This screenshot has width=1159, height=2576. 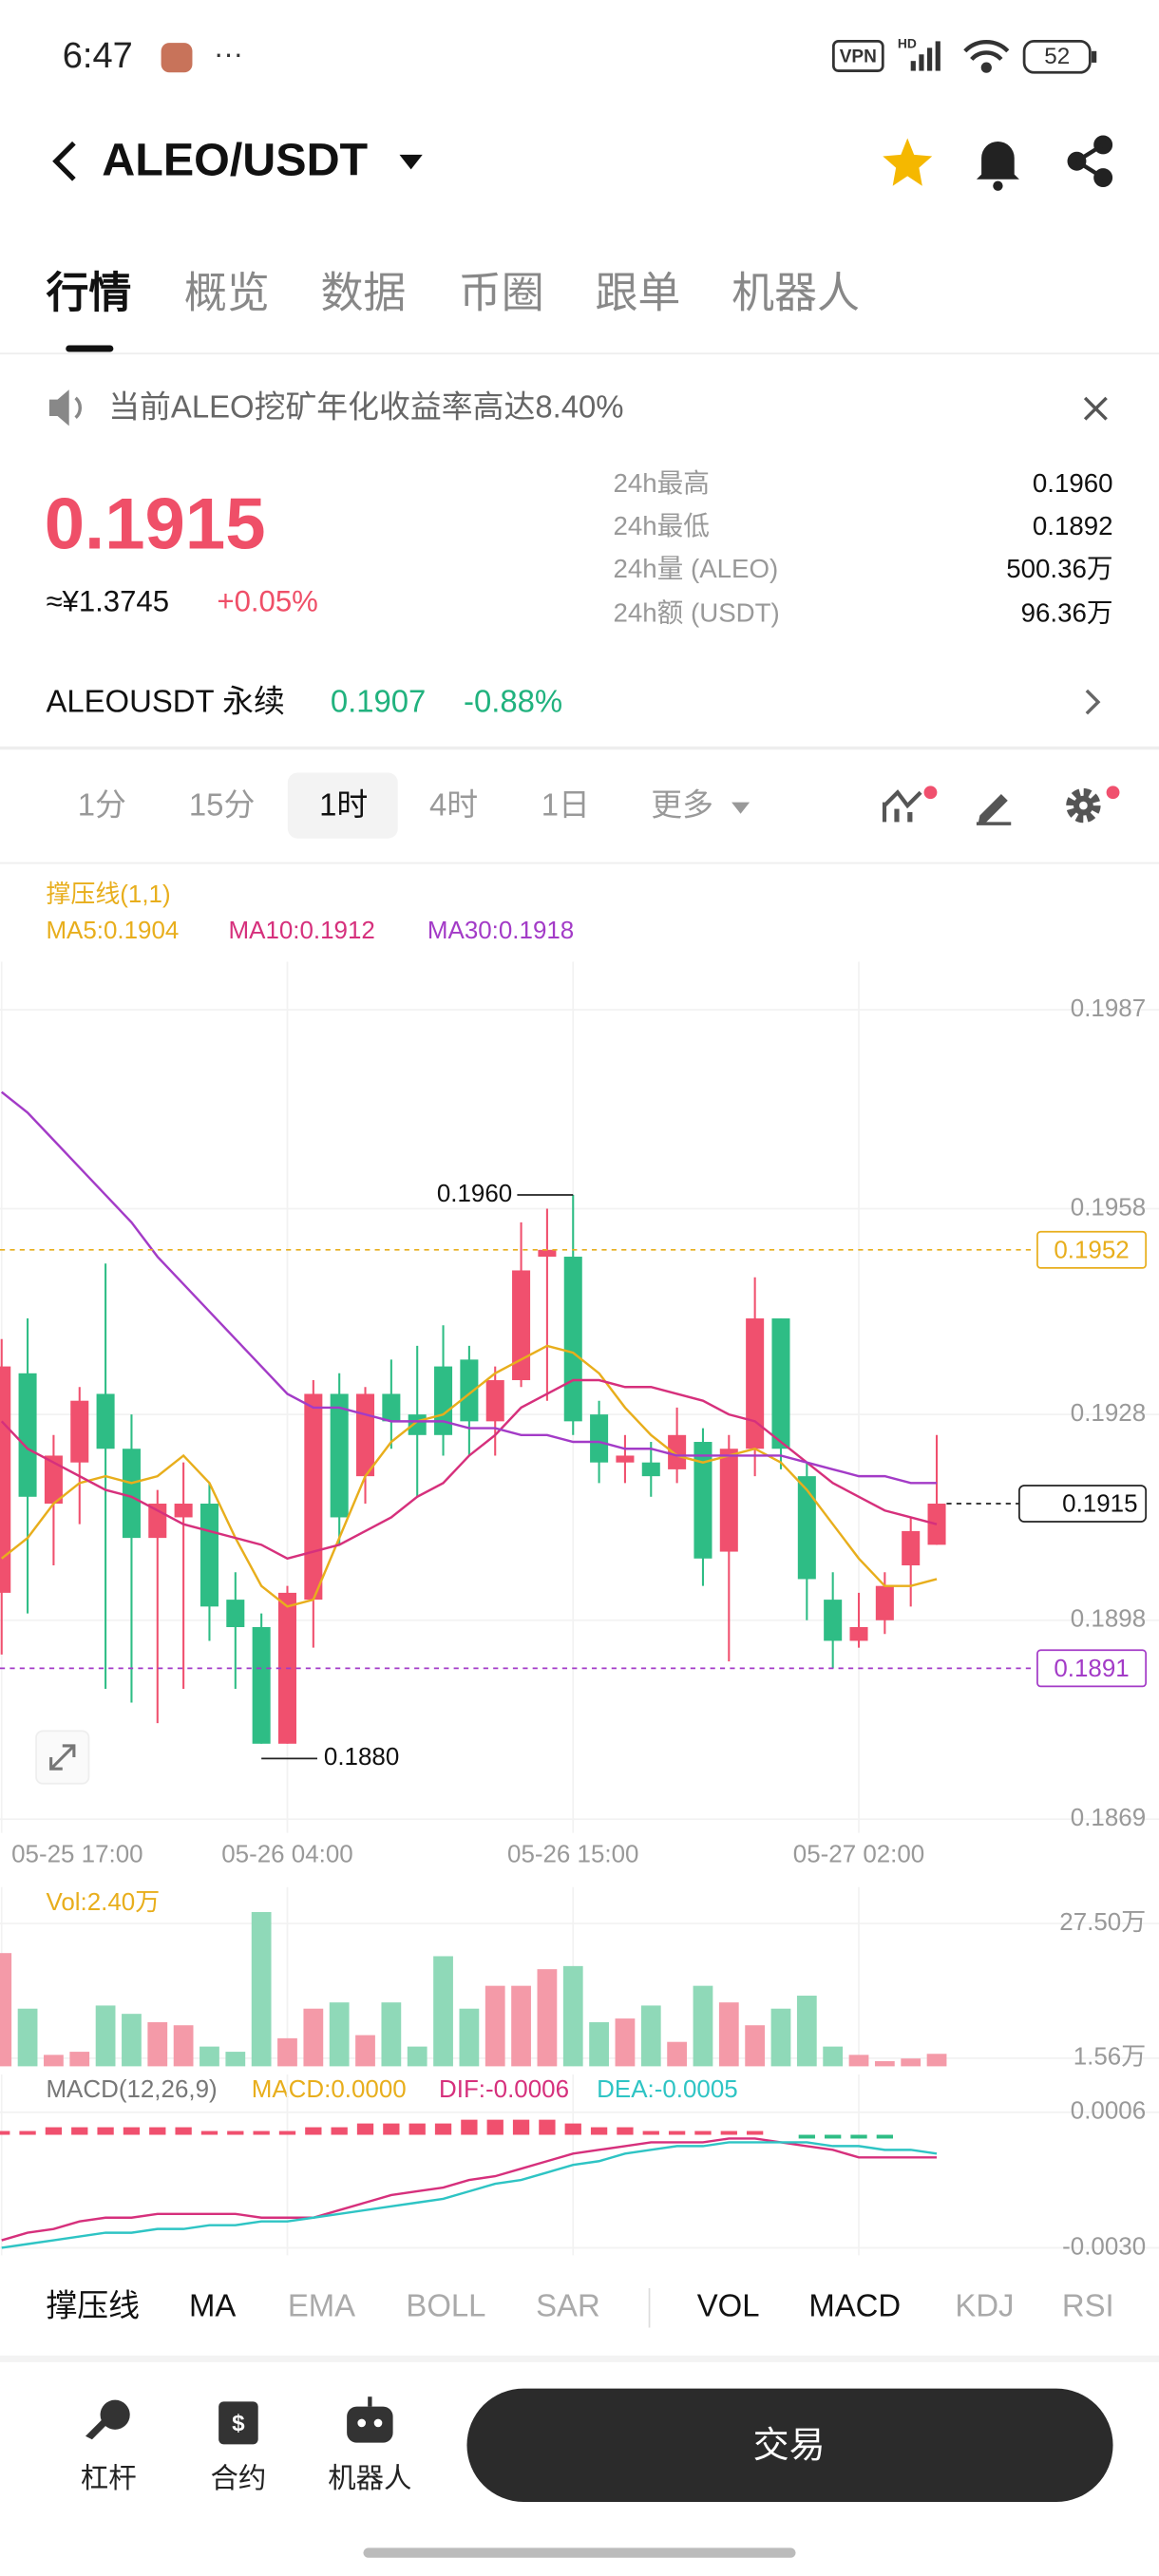 What do you see at coordinates (453, 805) in the screenshot?
I see `interval: 4时` at bounding box center [453, 805].